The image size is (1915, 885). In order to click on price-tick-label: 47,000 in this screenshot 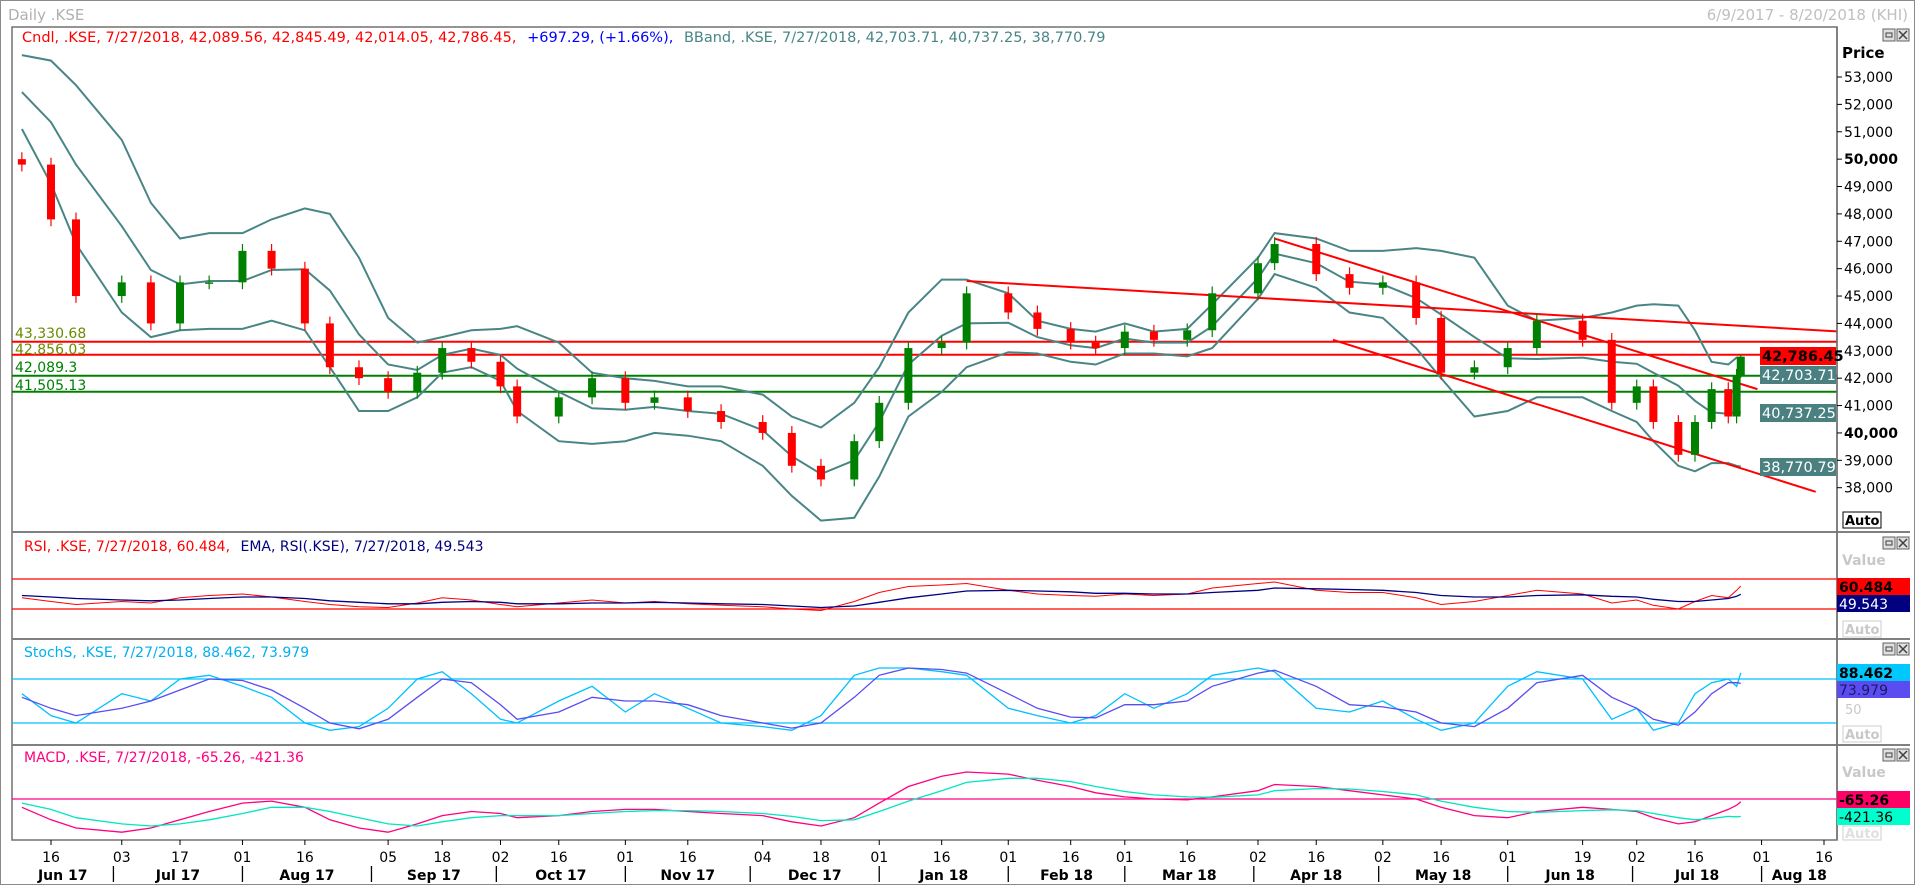, I will do `click(1868, 242)`.